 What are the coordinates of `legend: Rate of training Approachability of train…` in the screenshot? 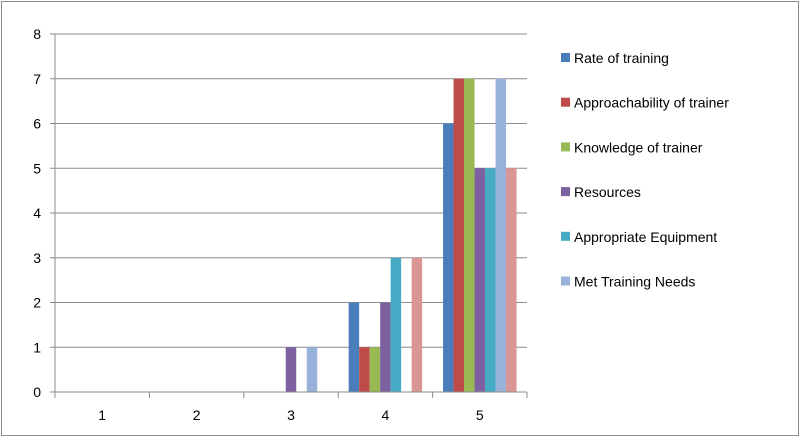 It's located at (645, 170).